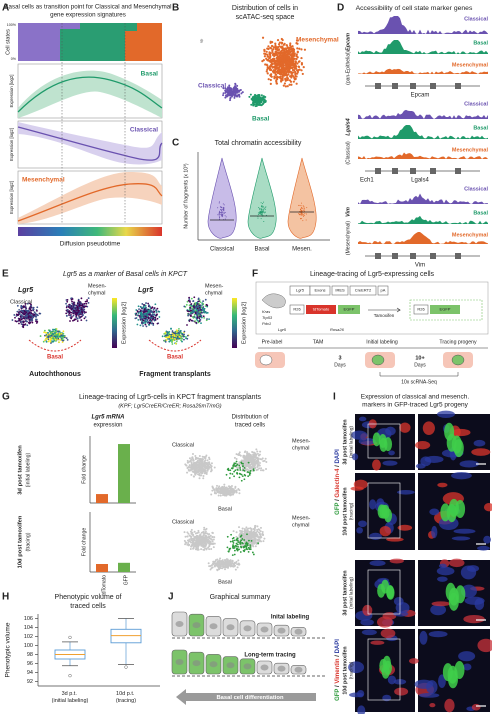  I want to click on gfp, so click(451, 442).